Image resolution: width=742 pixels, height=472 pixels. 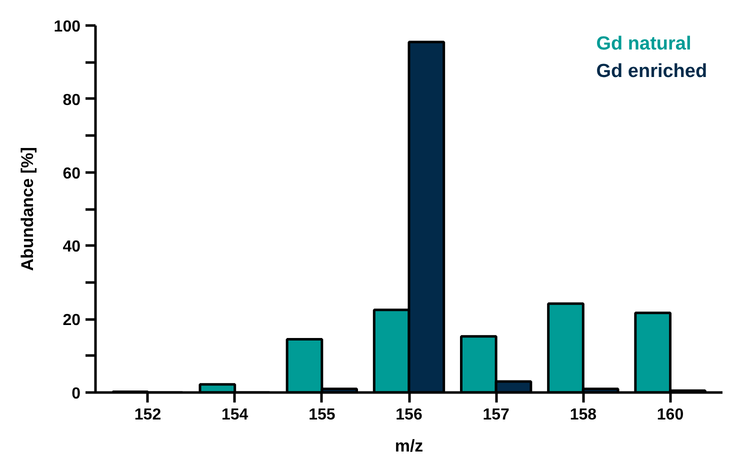 What do you see at coordinates (409, 446) in the screenshot?
I see `x-axis-title: m/z` at bounding box center [409, 446].